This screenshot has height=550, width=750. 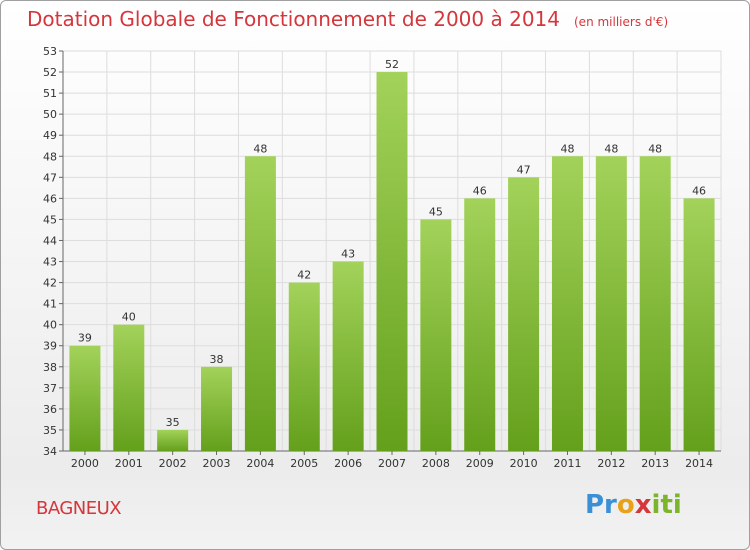 I want to click on y-tick-labels: 34 35 36 37 38 39 40 41 42 43 44 45 46 47 48 49 50 51 52 53, so click(x=50, y=251).